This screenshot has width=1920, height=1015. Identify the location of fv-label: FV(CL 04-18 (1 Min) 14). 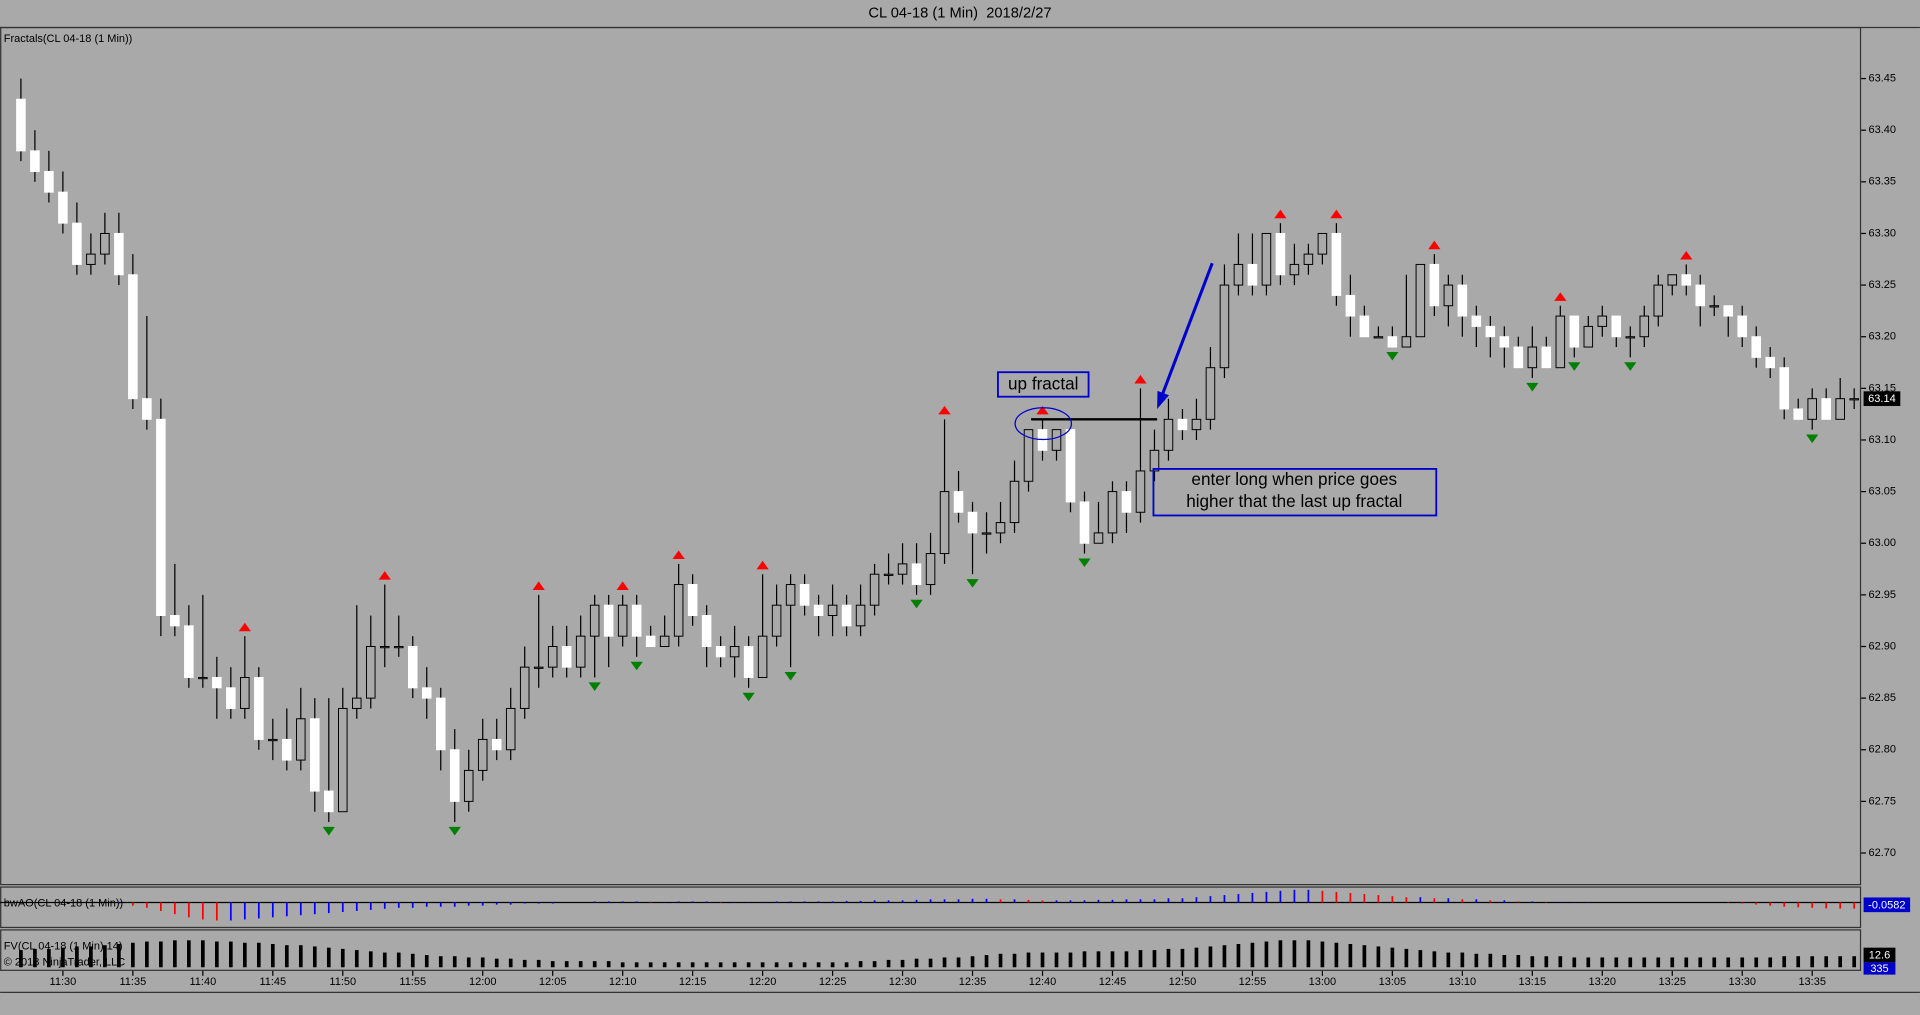
(63, 946).